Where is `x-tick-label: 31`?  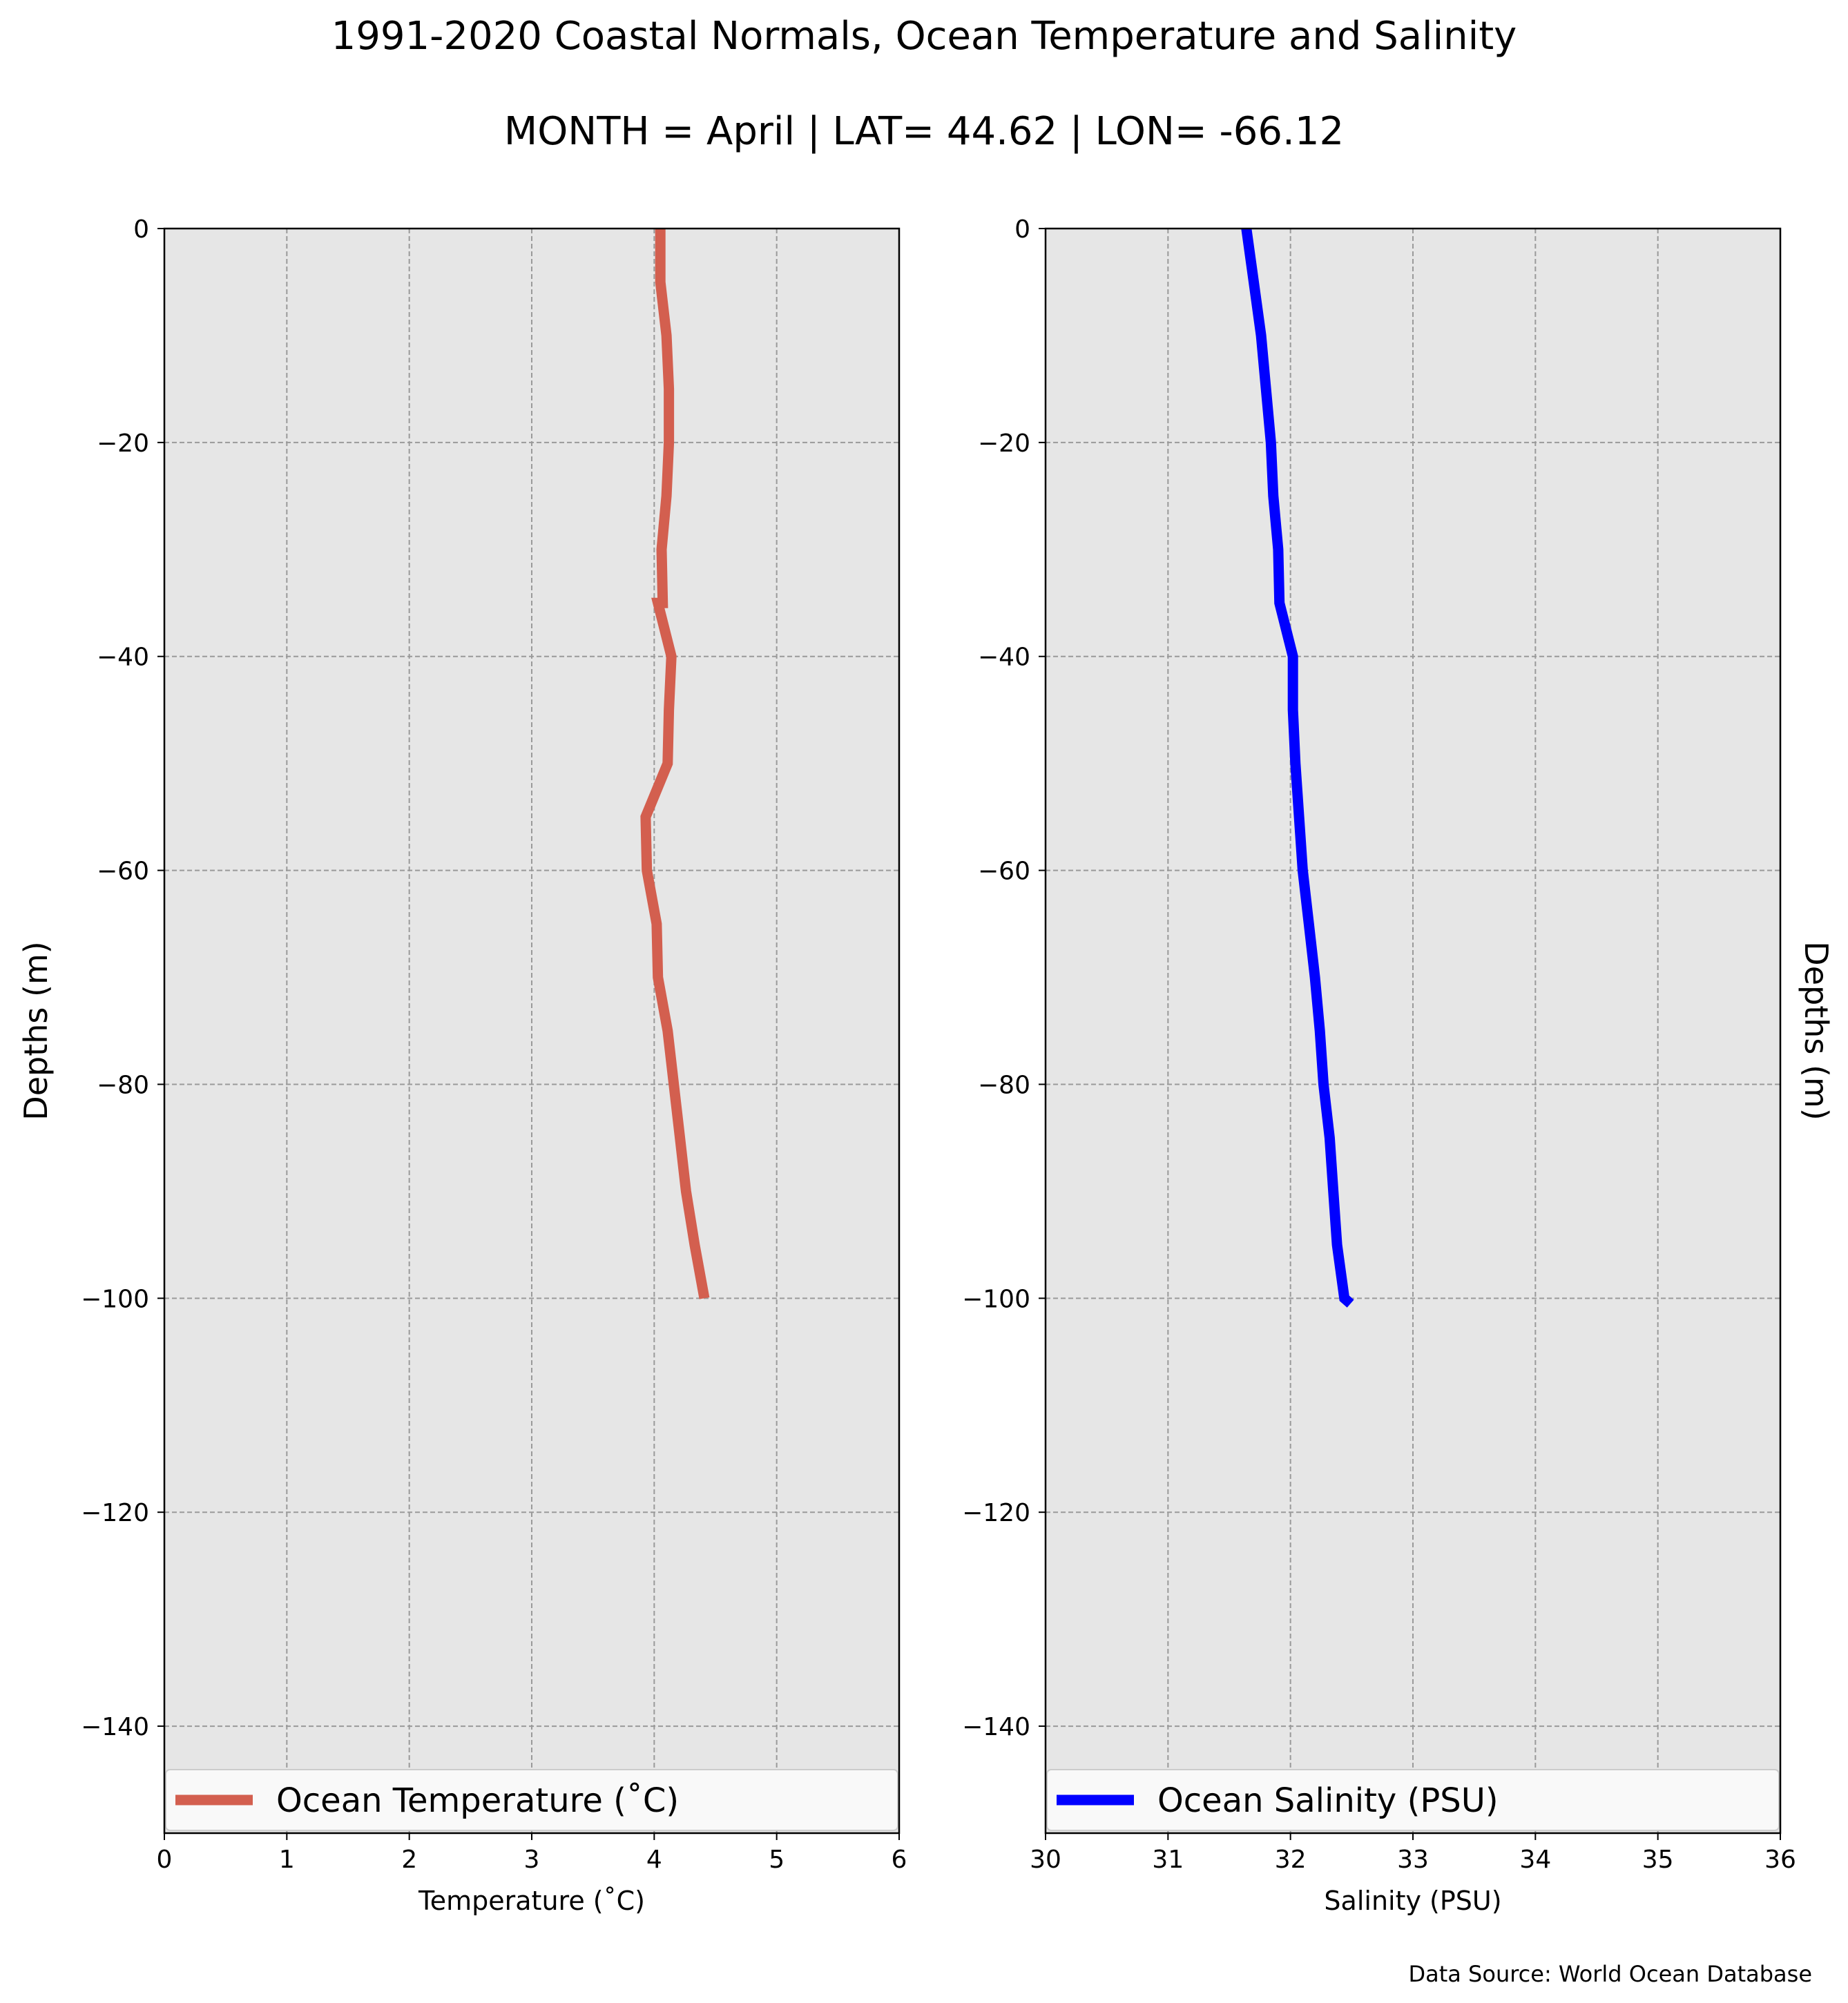 x-tick-label: 31 is located at coordinates (1168, 1860).